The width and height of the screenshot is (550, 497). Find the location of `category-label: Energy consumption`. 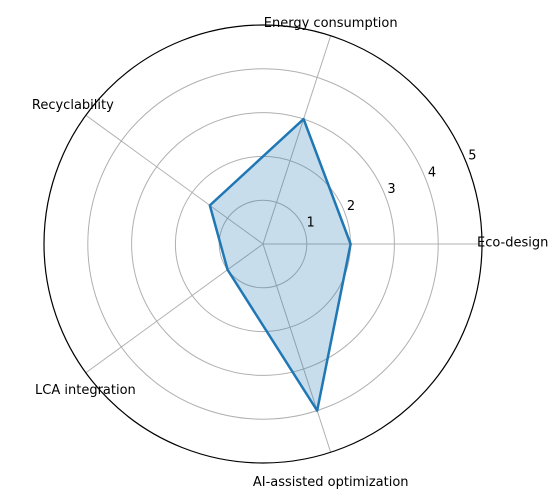

category-label: Energy consumption is located at coordinates (331, 23).